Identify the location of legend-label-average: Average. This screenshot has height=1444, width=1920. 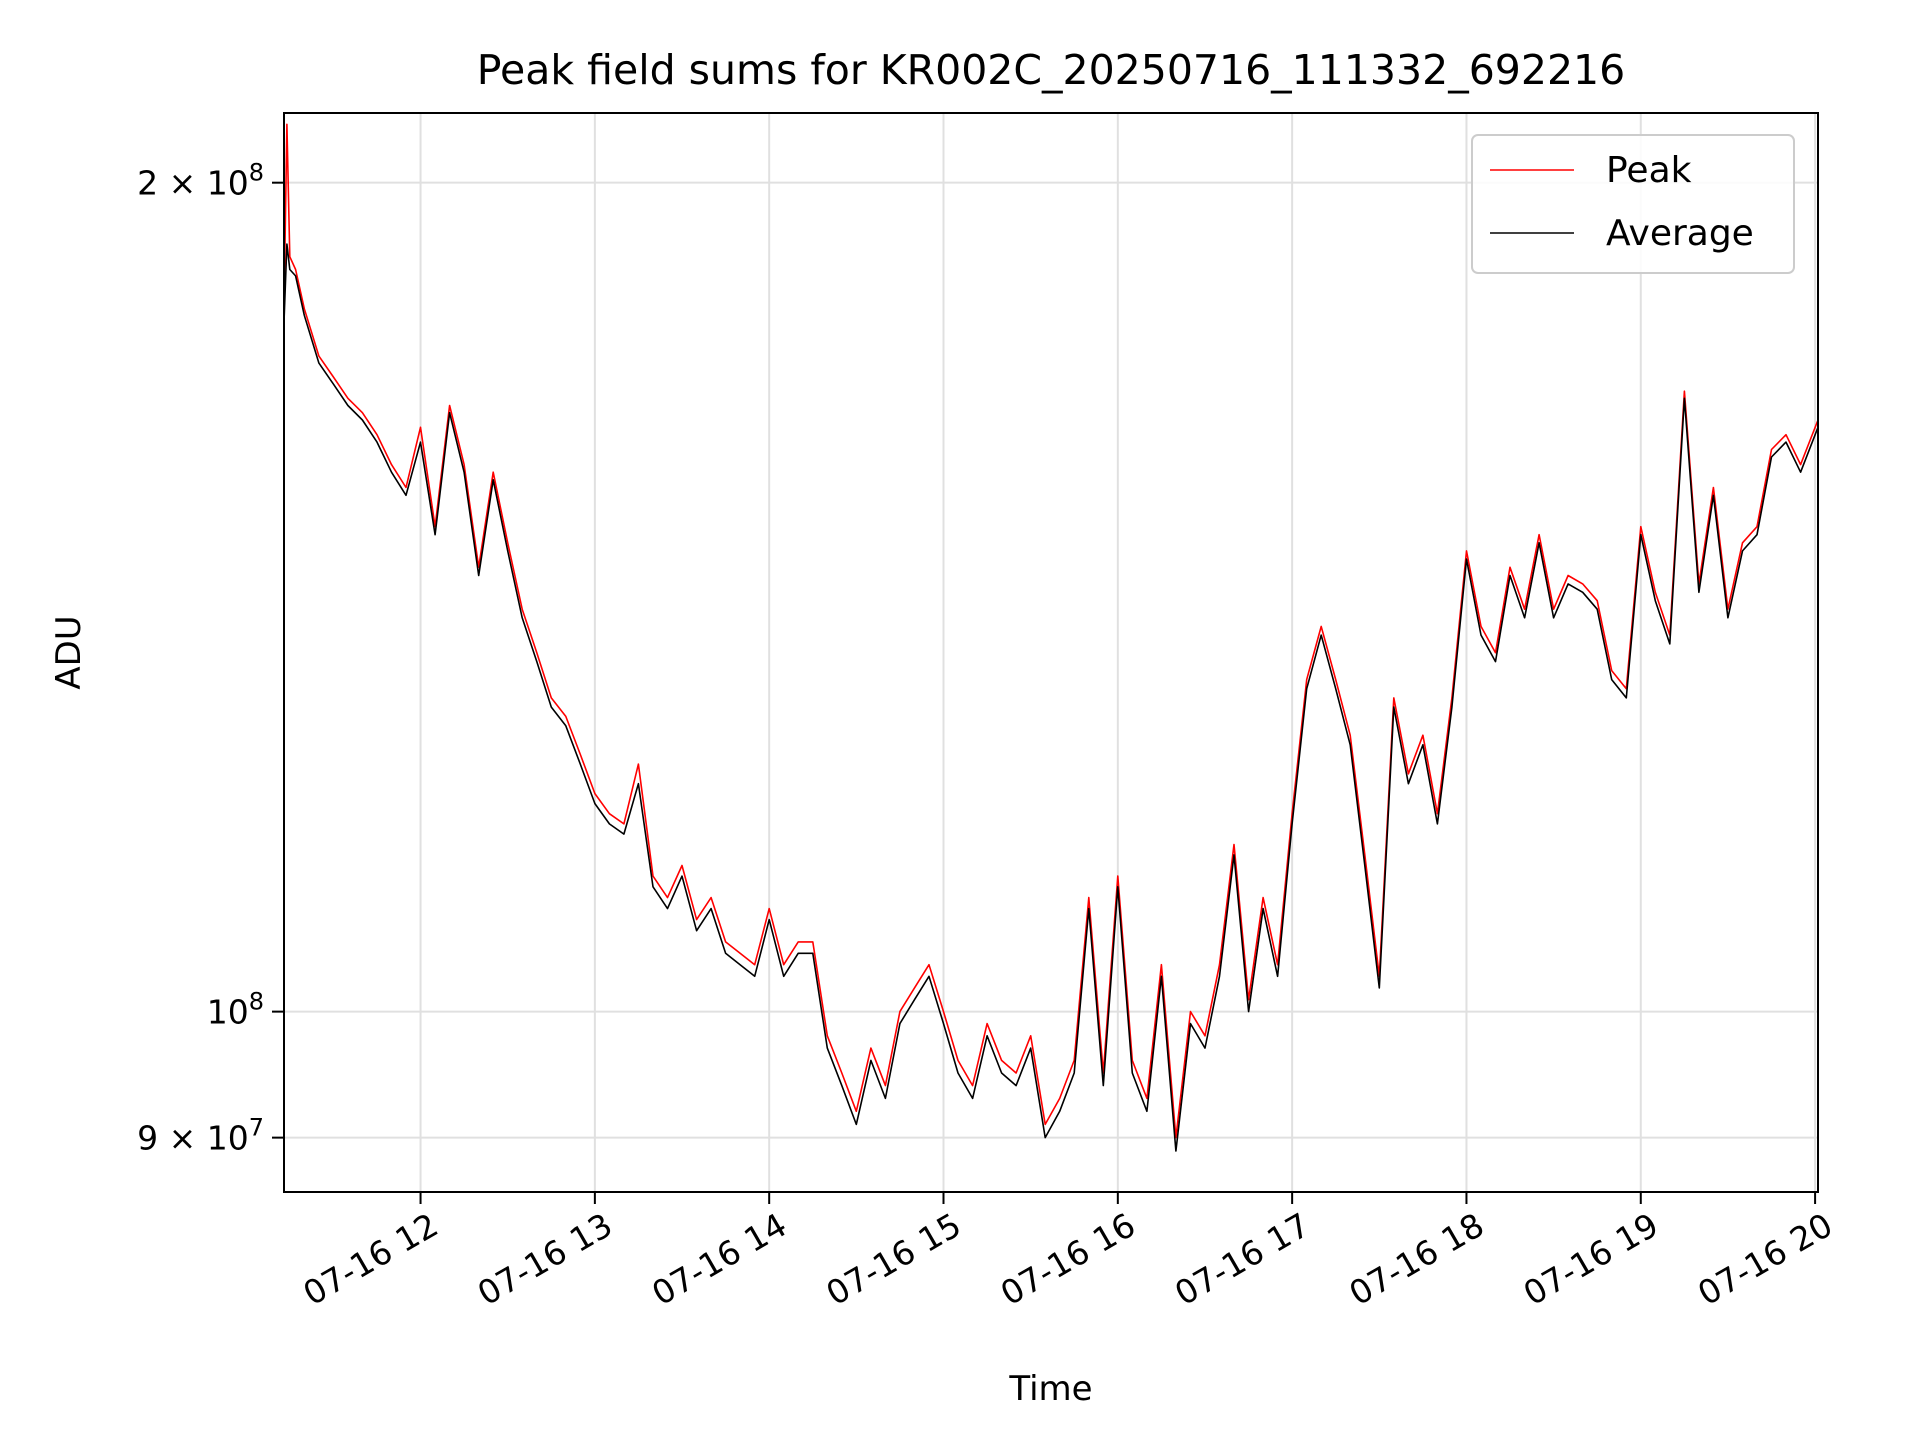
(1680, 233).